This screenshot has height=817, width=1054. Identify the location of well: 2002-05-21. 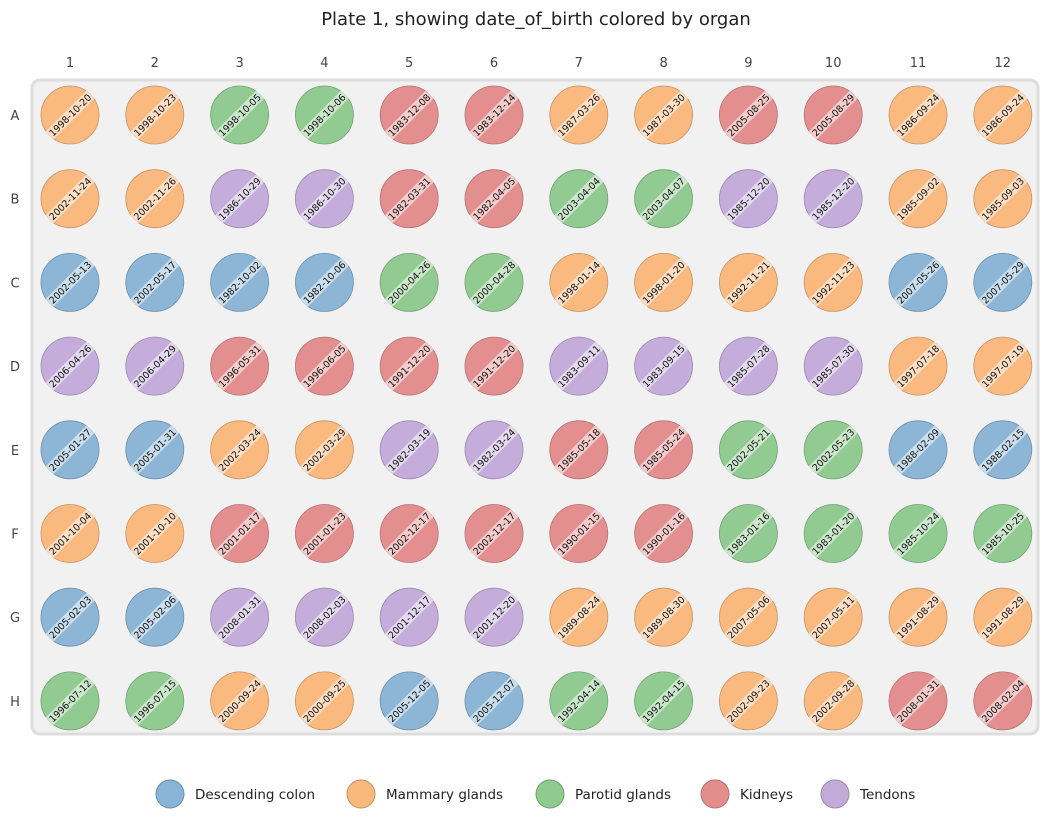
(748, 450).